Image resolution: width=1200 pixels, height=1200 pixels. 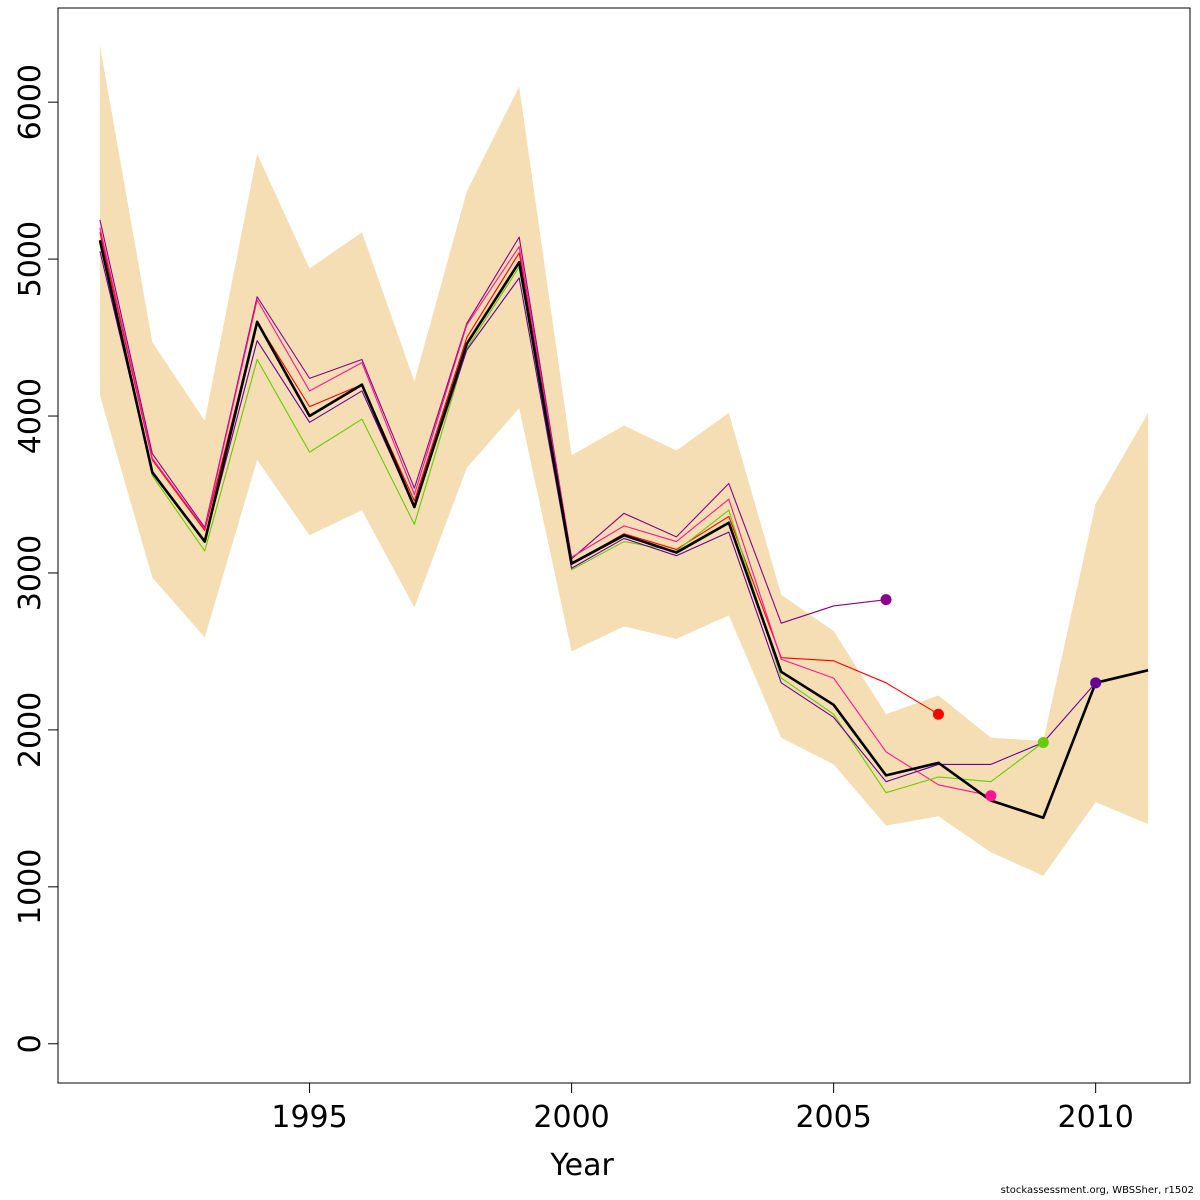 What do you see at coordinates (30, 259) in the screenshot?
I see `y-tick-label: 5000` at bounding box center [30, 259].